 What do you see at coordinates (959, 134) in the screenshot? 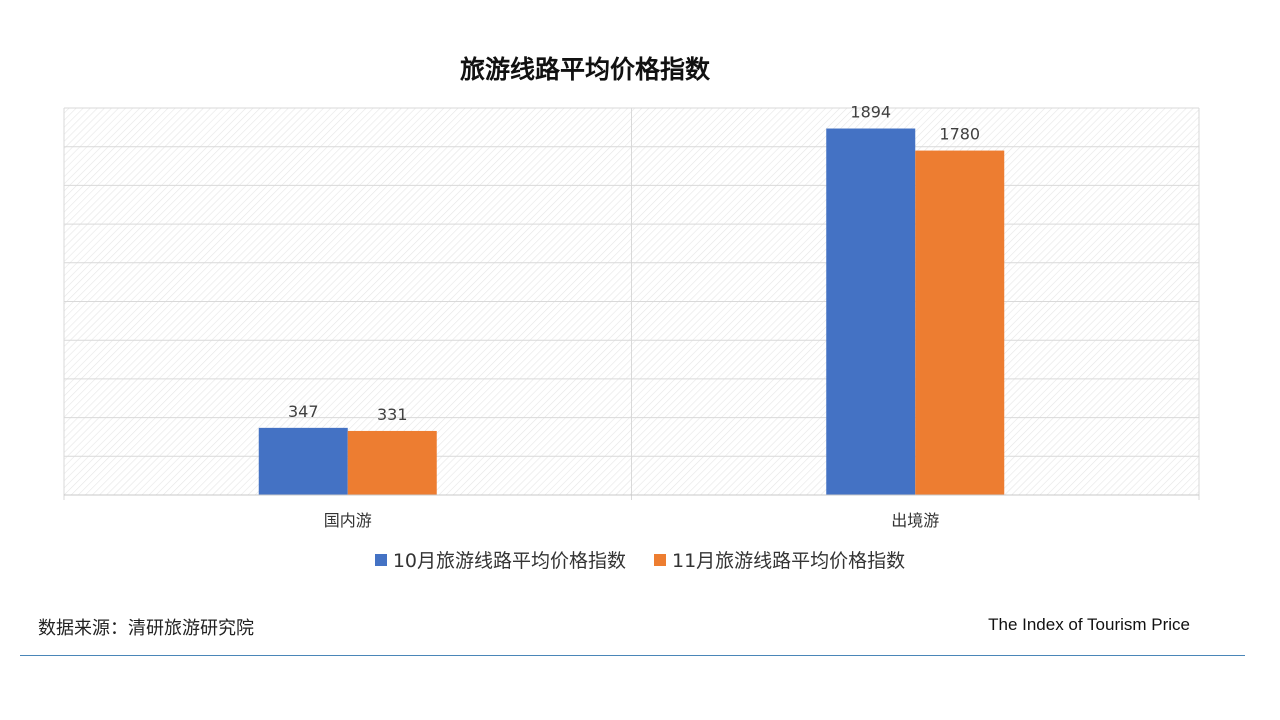
I see `data-label: 1780` at bounding box center [959, 134].